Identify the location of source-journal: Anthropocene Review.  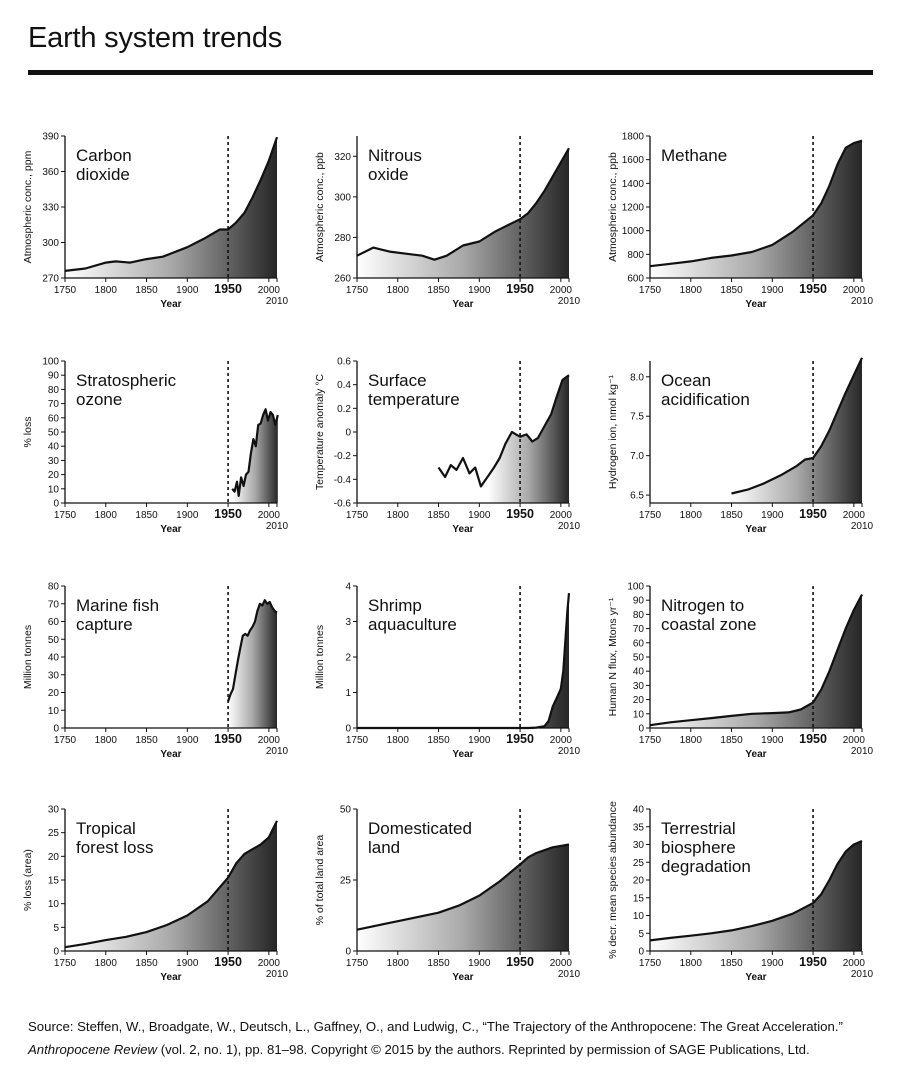
(93, 1049).